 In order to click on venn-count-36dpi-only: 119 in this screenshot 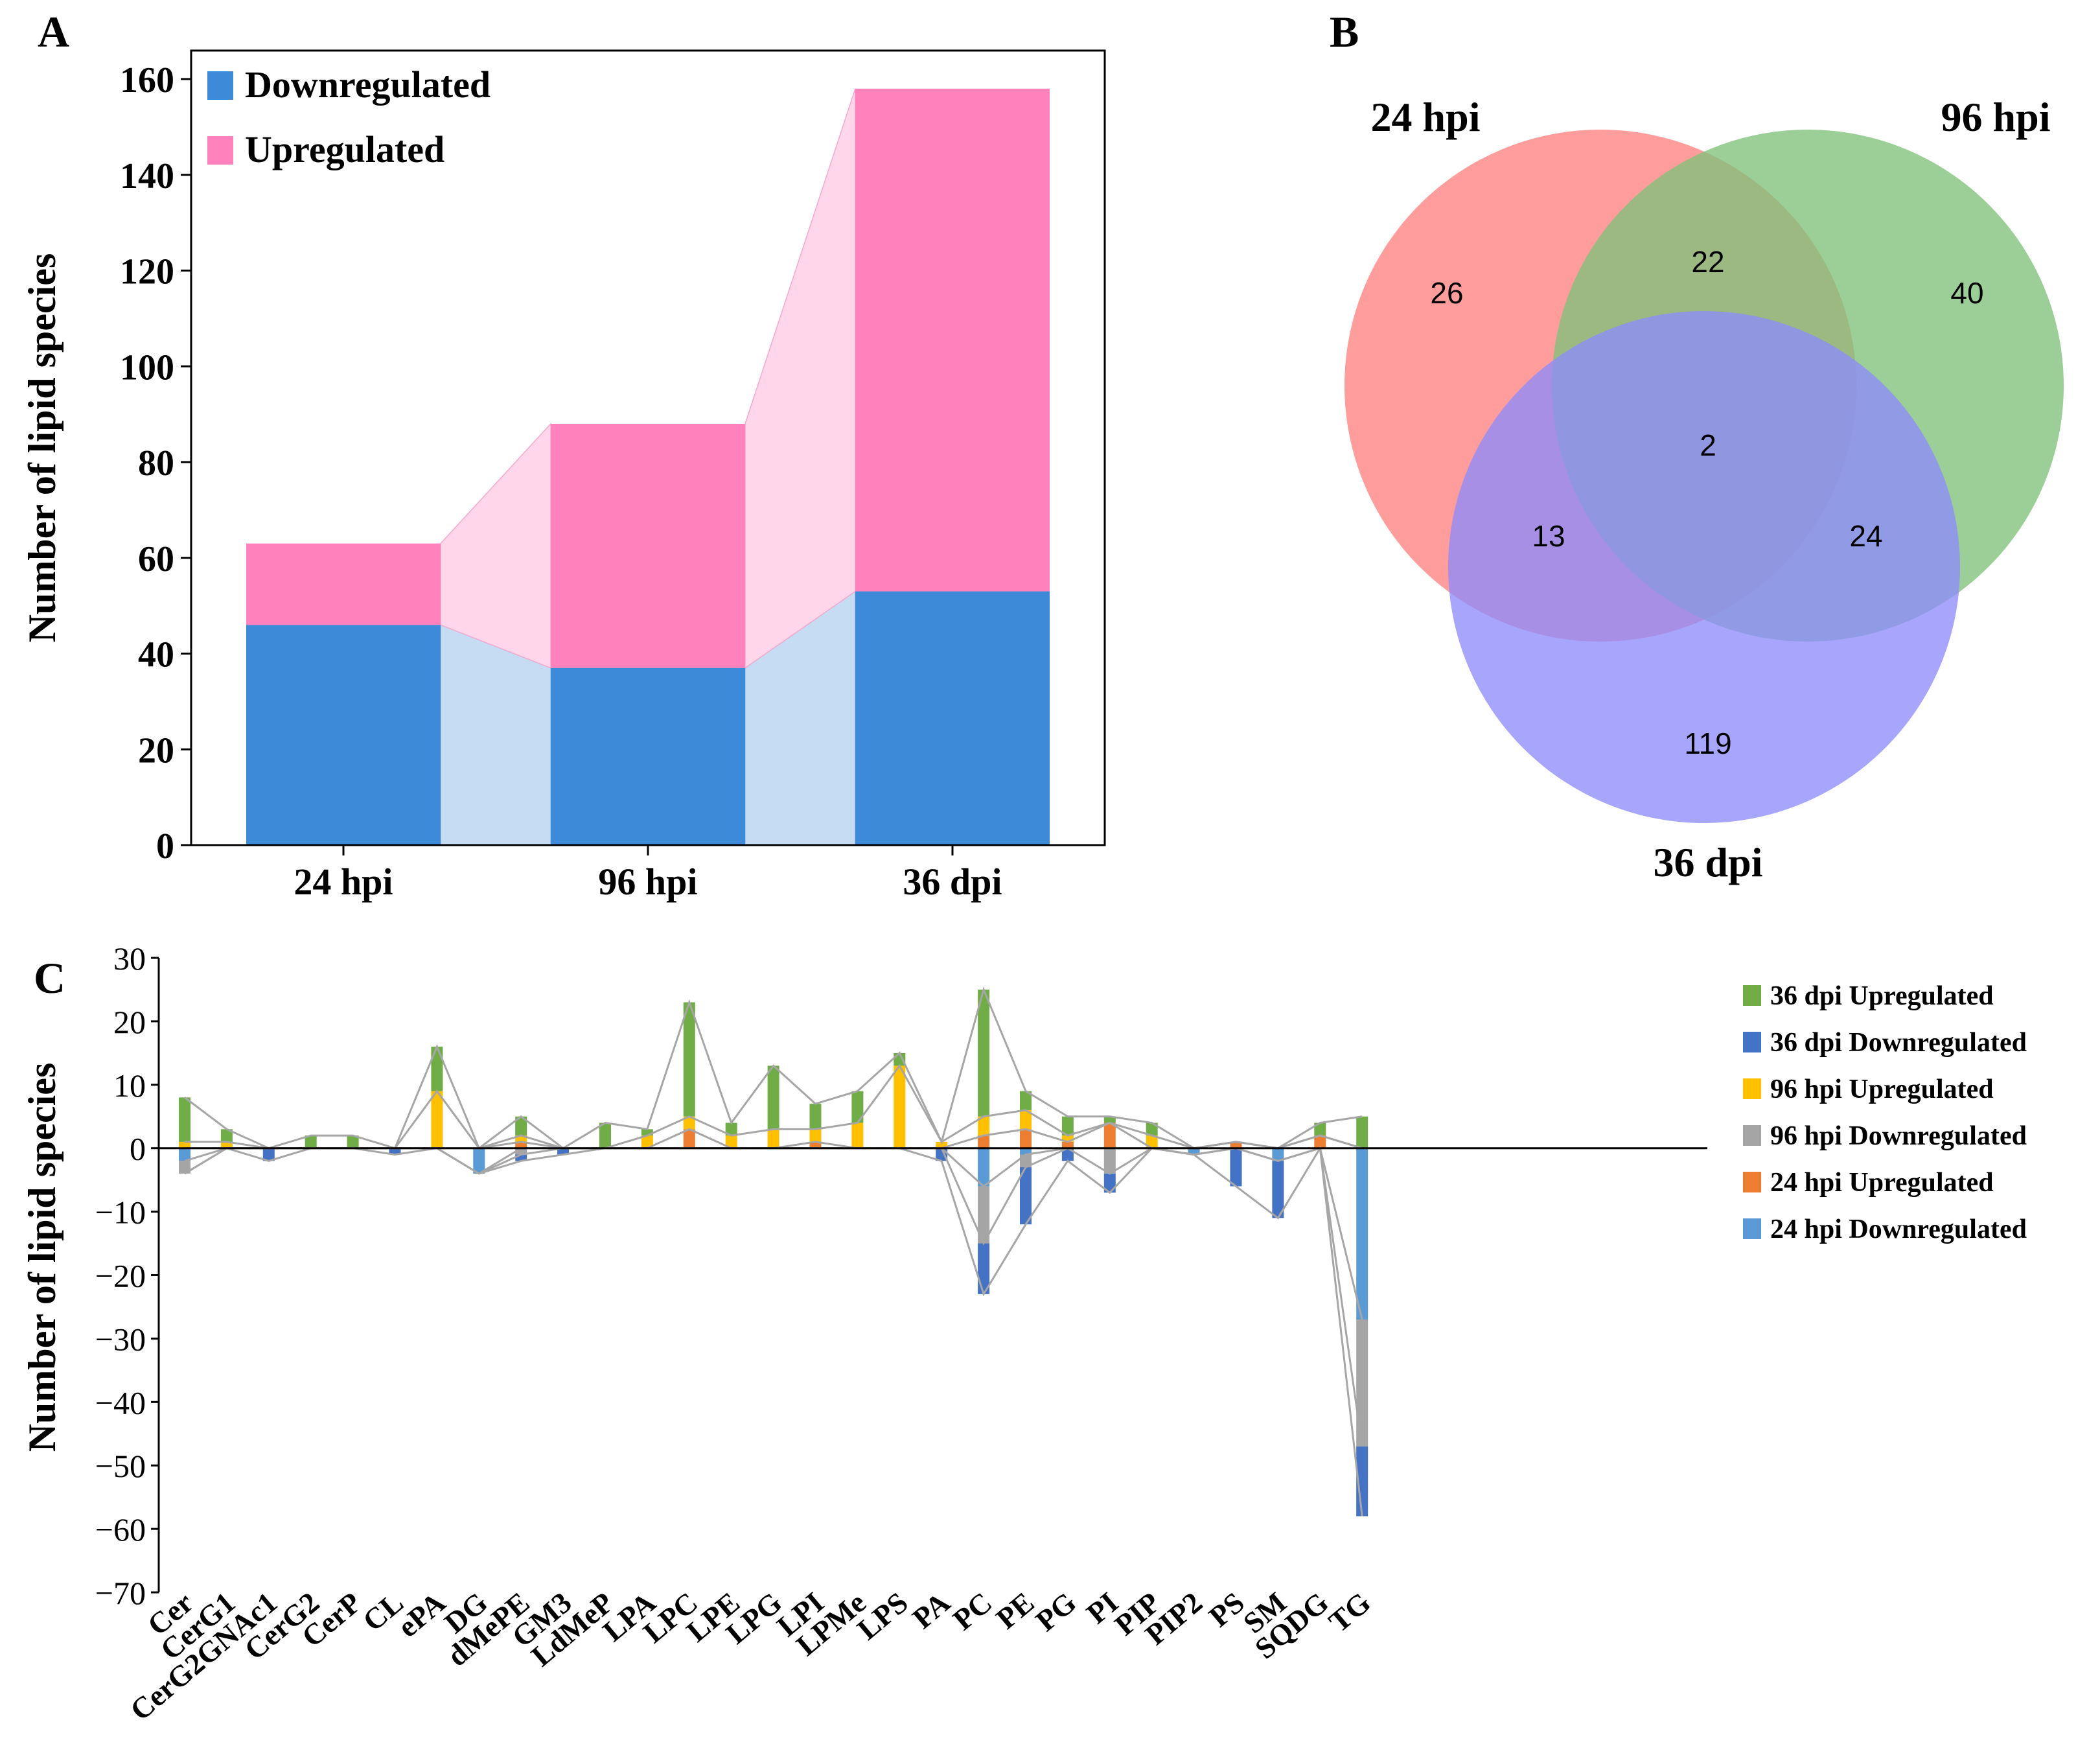, I will do `click(1707, 743)`.